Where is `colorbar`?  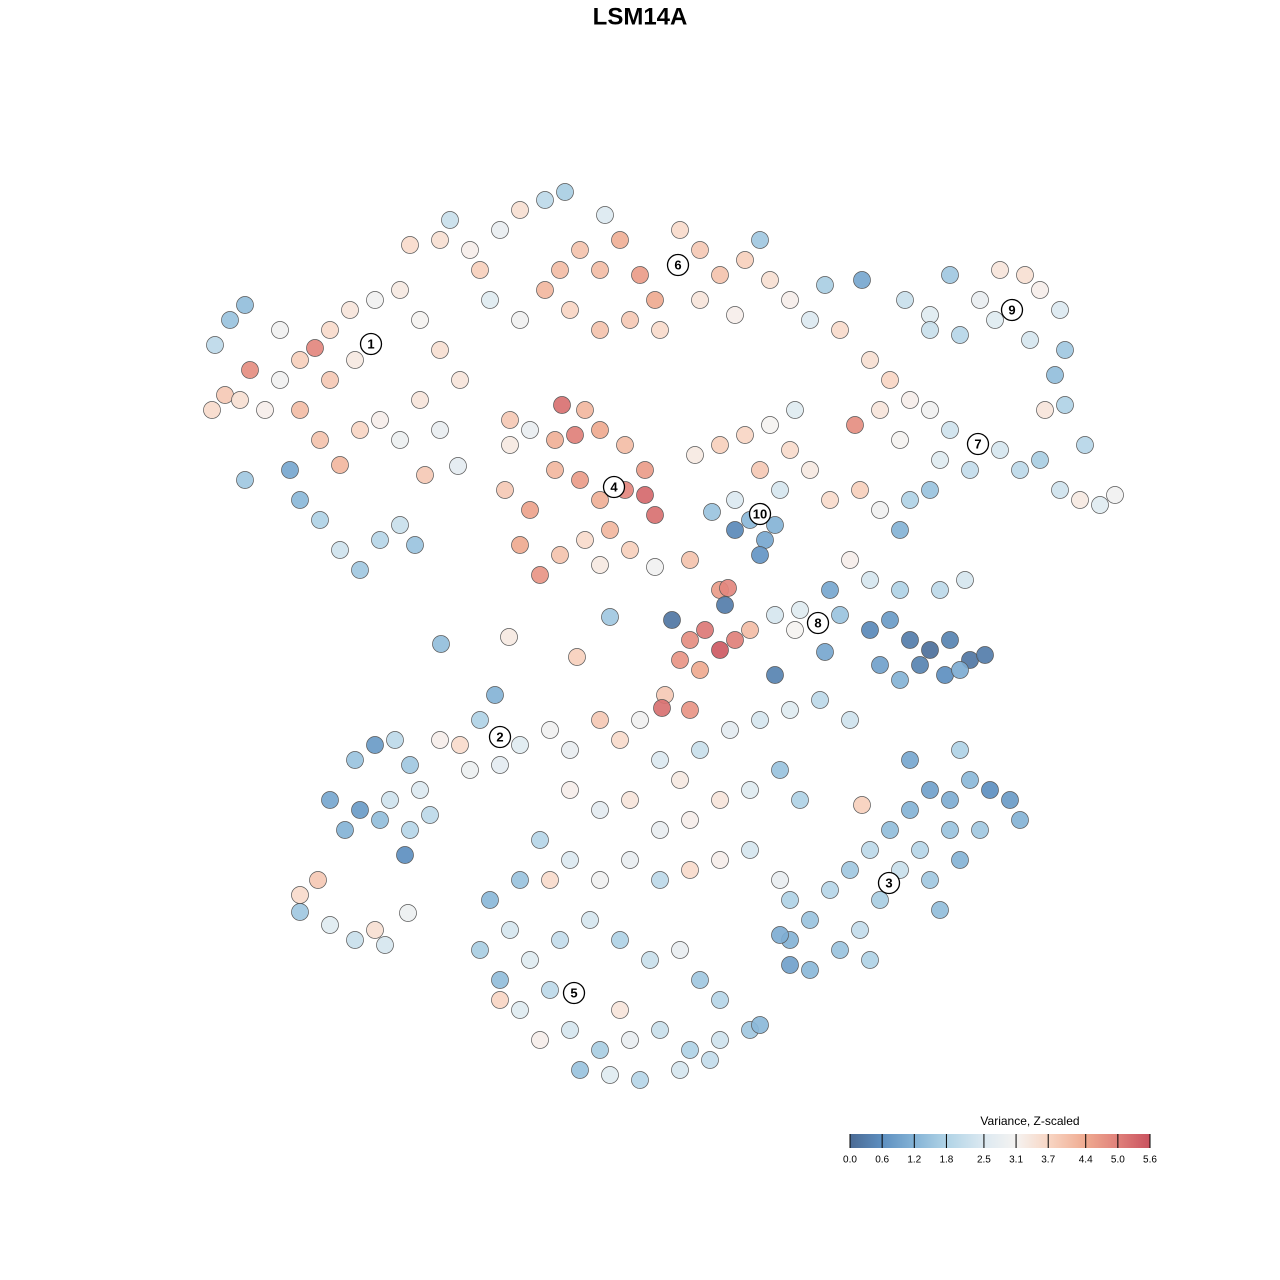
colorbar is located at coordinates (1000, 1141).